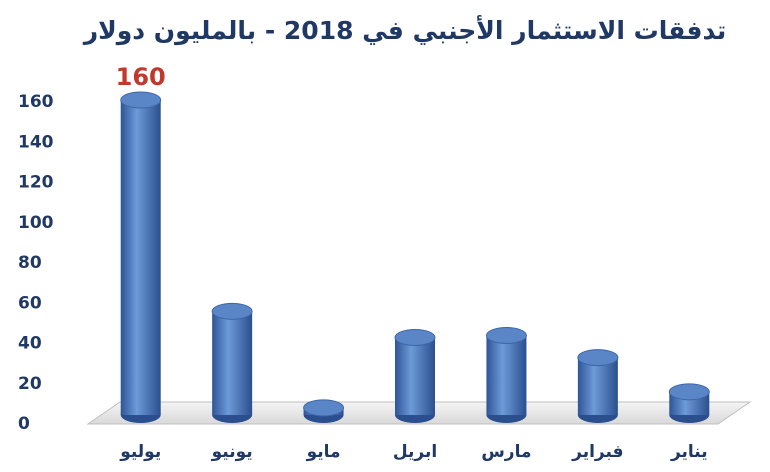  Describe the element at coordinates (597, 452) in the screenshot. I see `x-tick-label: فبراير` at that location.